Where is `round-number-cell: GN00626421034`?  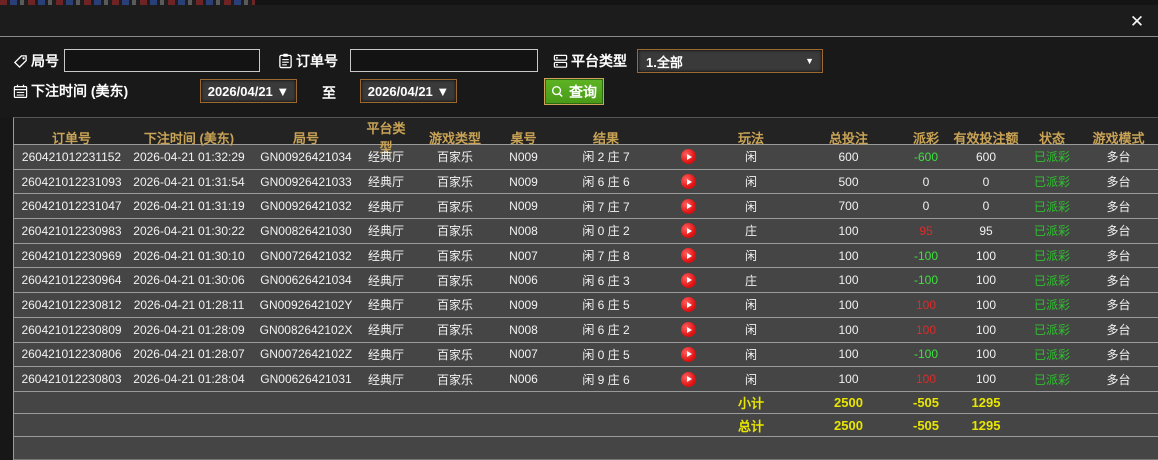 round-number-cell: GN00626421034 is located at coordinates (306, 280).